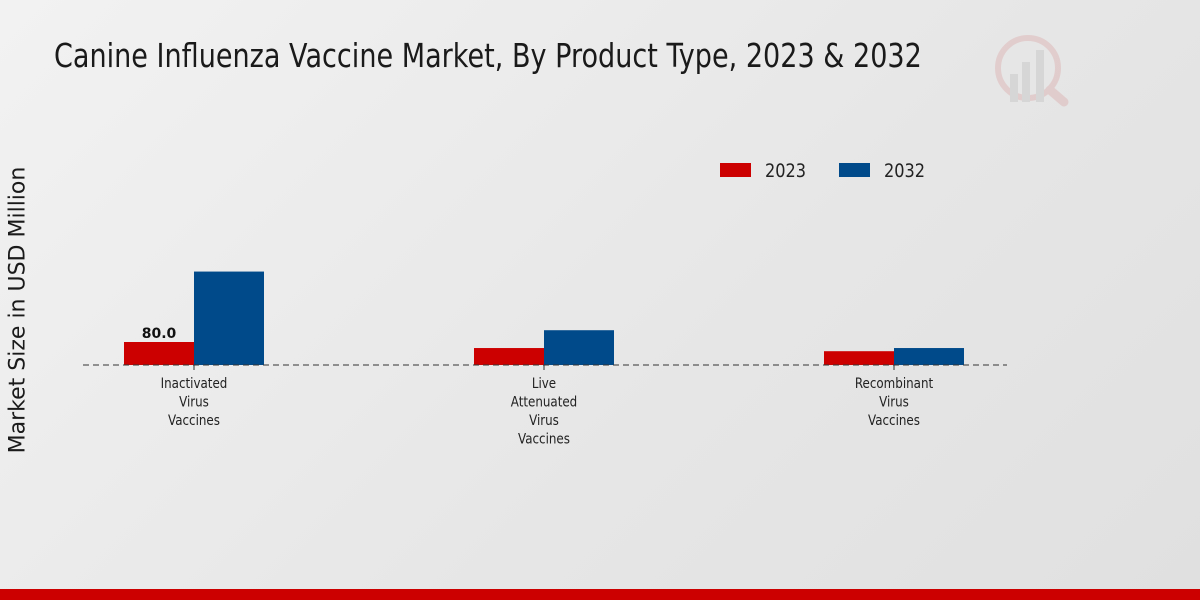 This screenshot has width=1200, height=600. I want to click on data-label: 80.0, so click(159, 334).